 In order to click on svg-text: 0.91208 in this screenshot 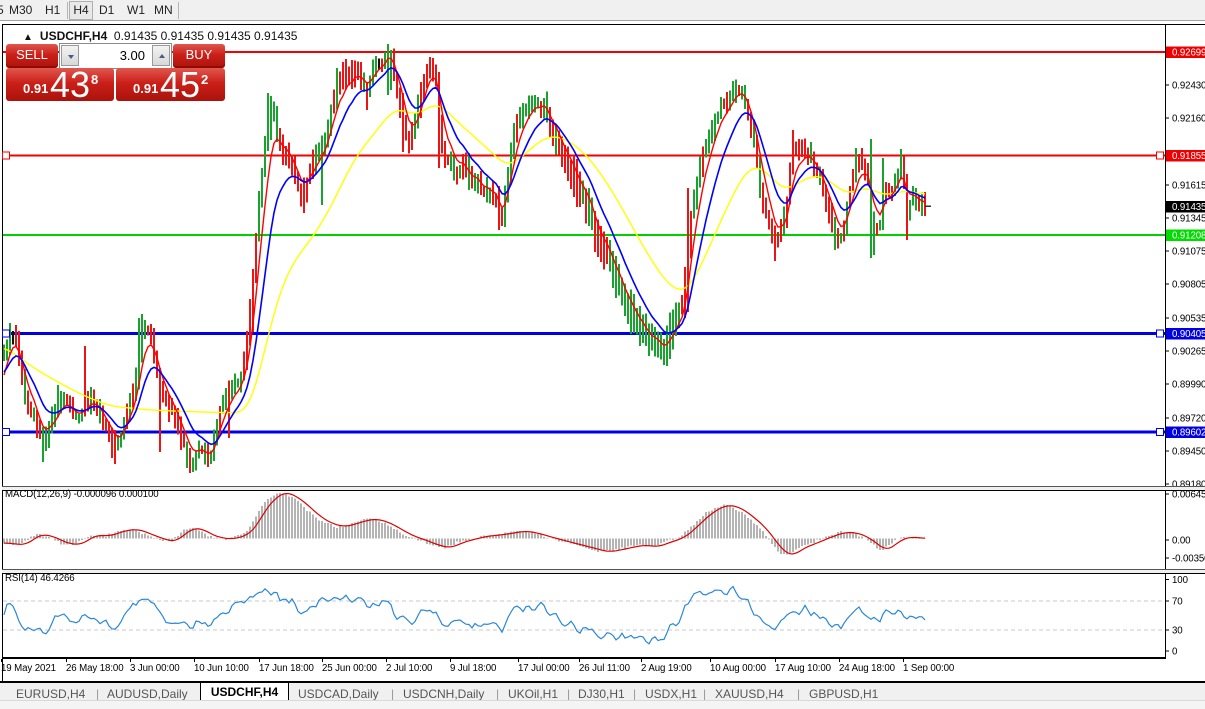, I will do `click(1188, 236)`.